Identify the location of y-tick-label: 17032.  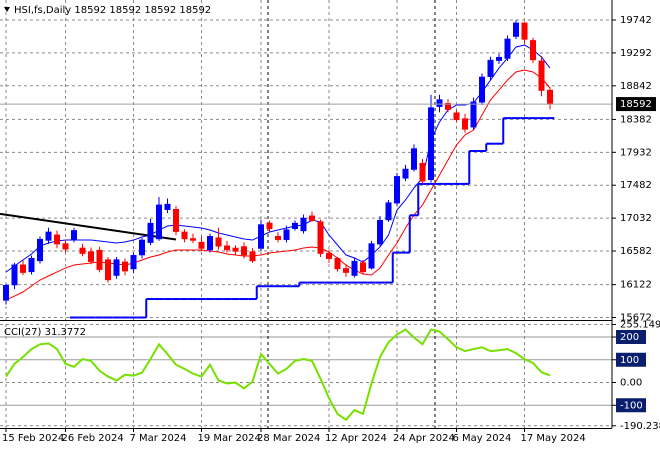
(636, 218).